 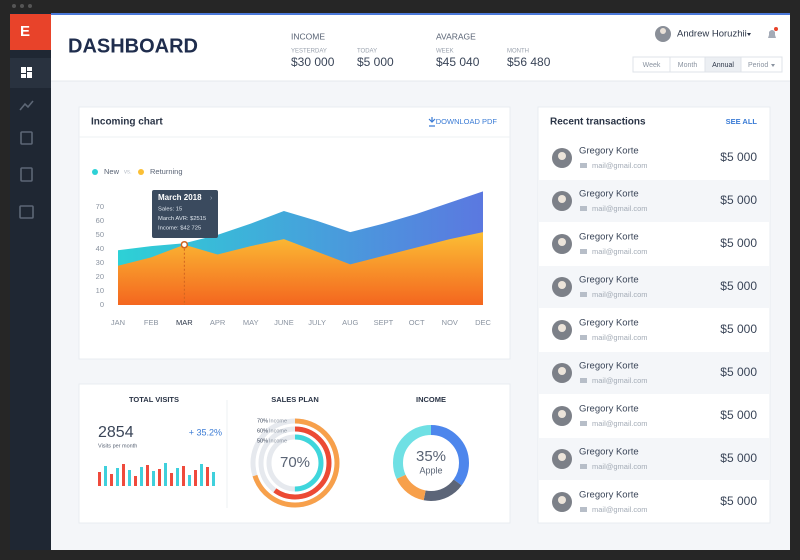 What do you see at coordinates (251, 322) in the screenshot?
I see `x-tick-label: MAY` at bounding box center [251, 322].